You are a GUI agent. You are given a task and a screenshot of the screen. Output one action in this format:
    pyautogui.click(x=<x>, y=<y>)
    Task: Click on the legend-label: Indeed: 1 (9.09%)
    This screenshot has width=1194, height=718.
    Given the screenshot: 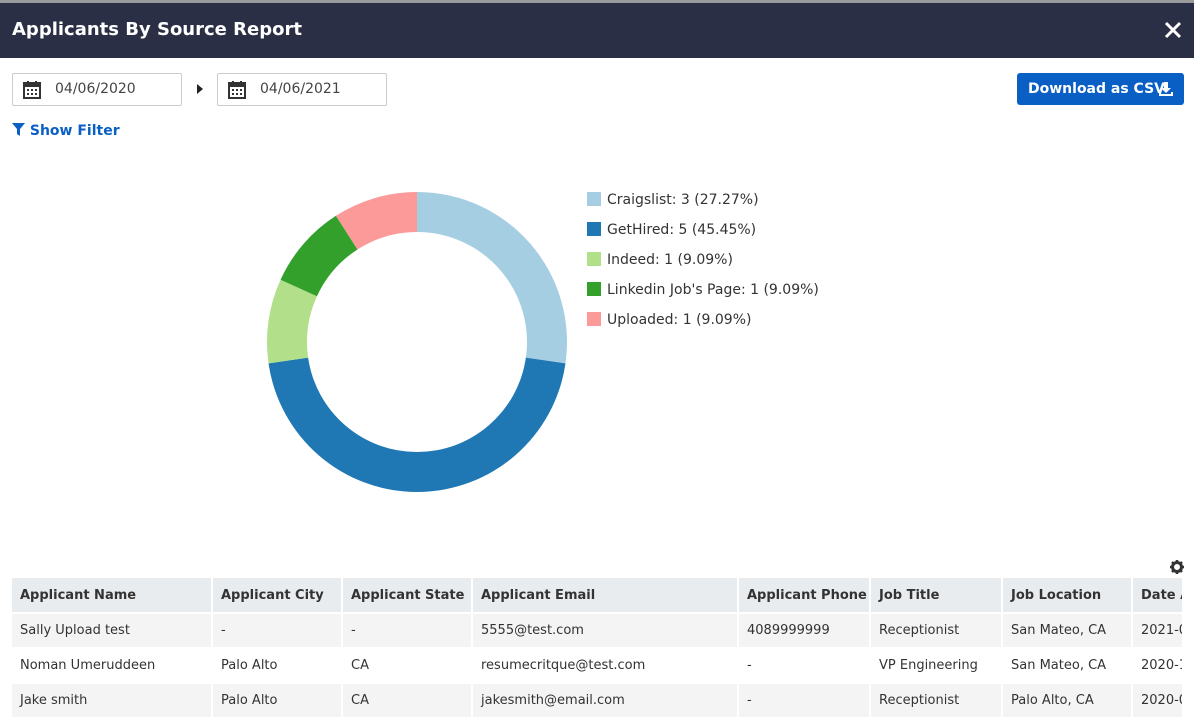 What is the action you would take?
    pyautogui.click(x=670, y=260)
    